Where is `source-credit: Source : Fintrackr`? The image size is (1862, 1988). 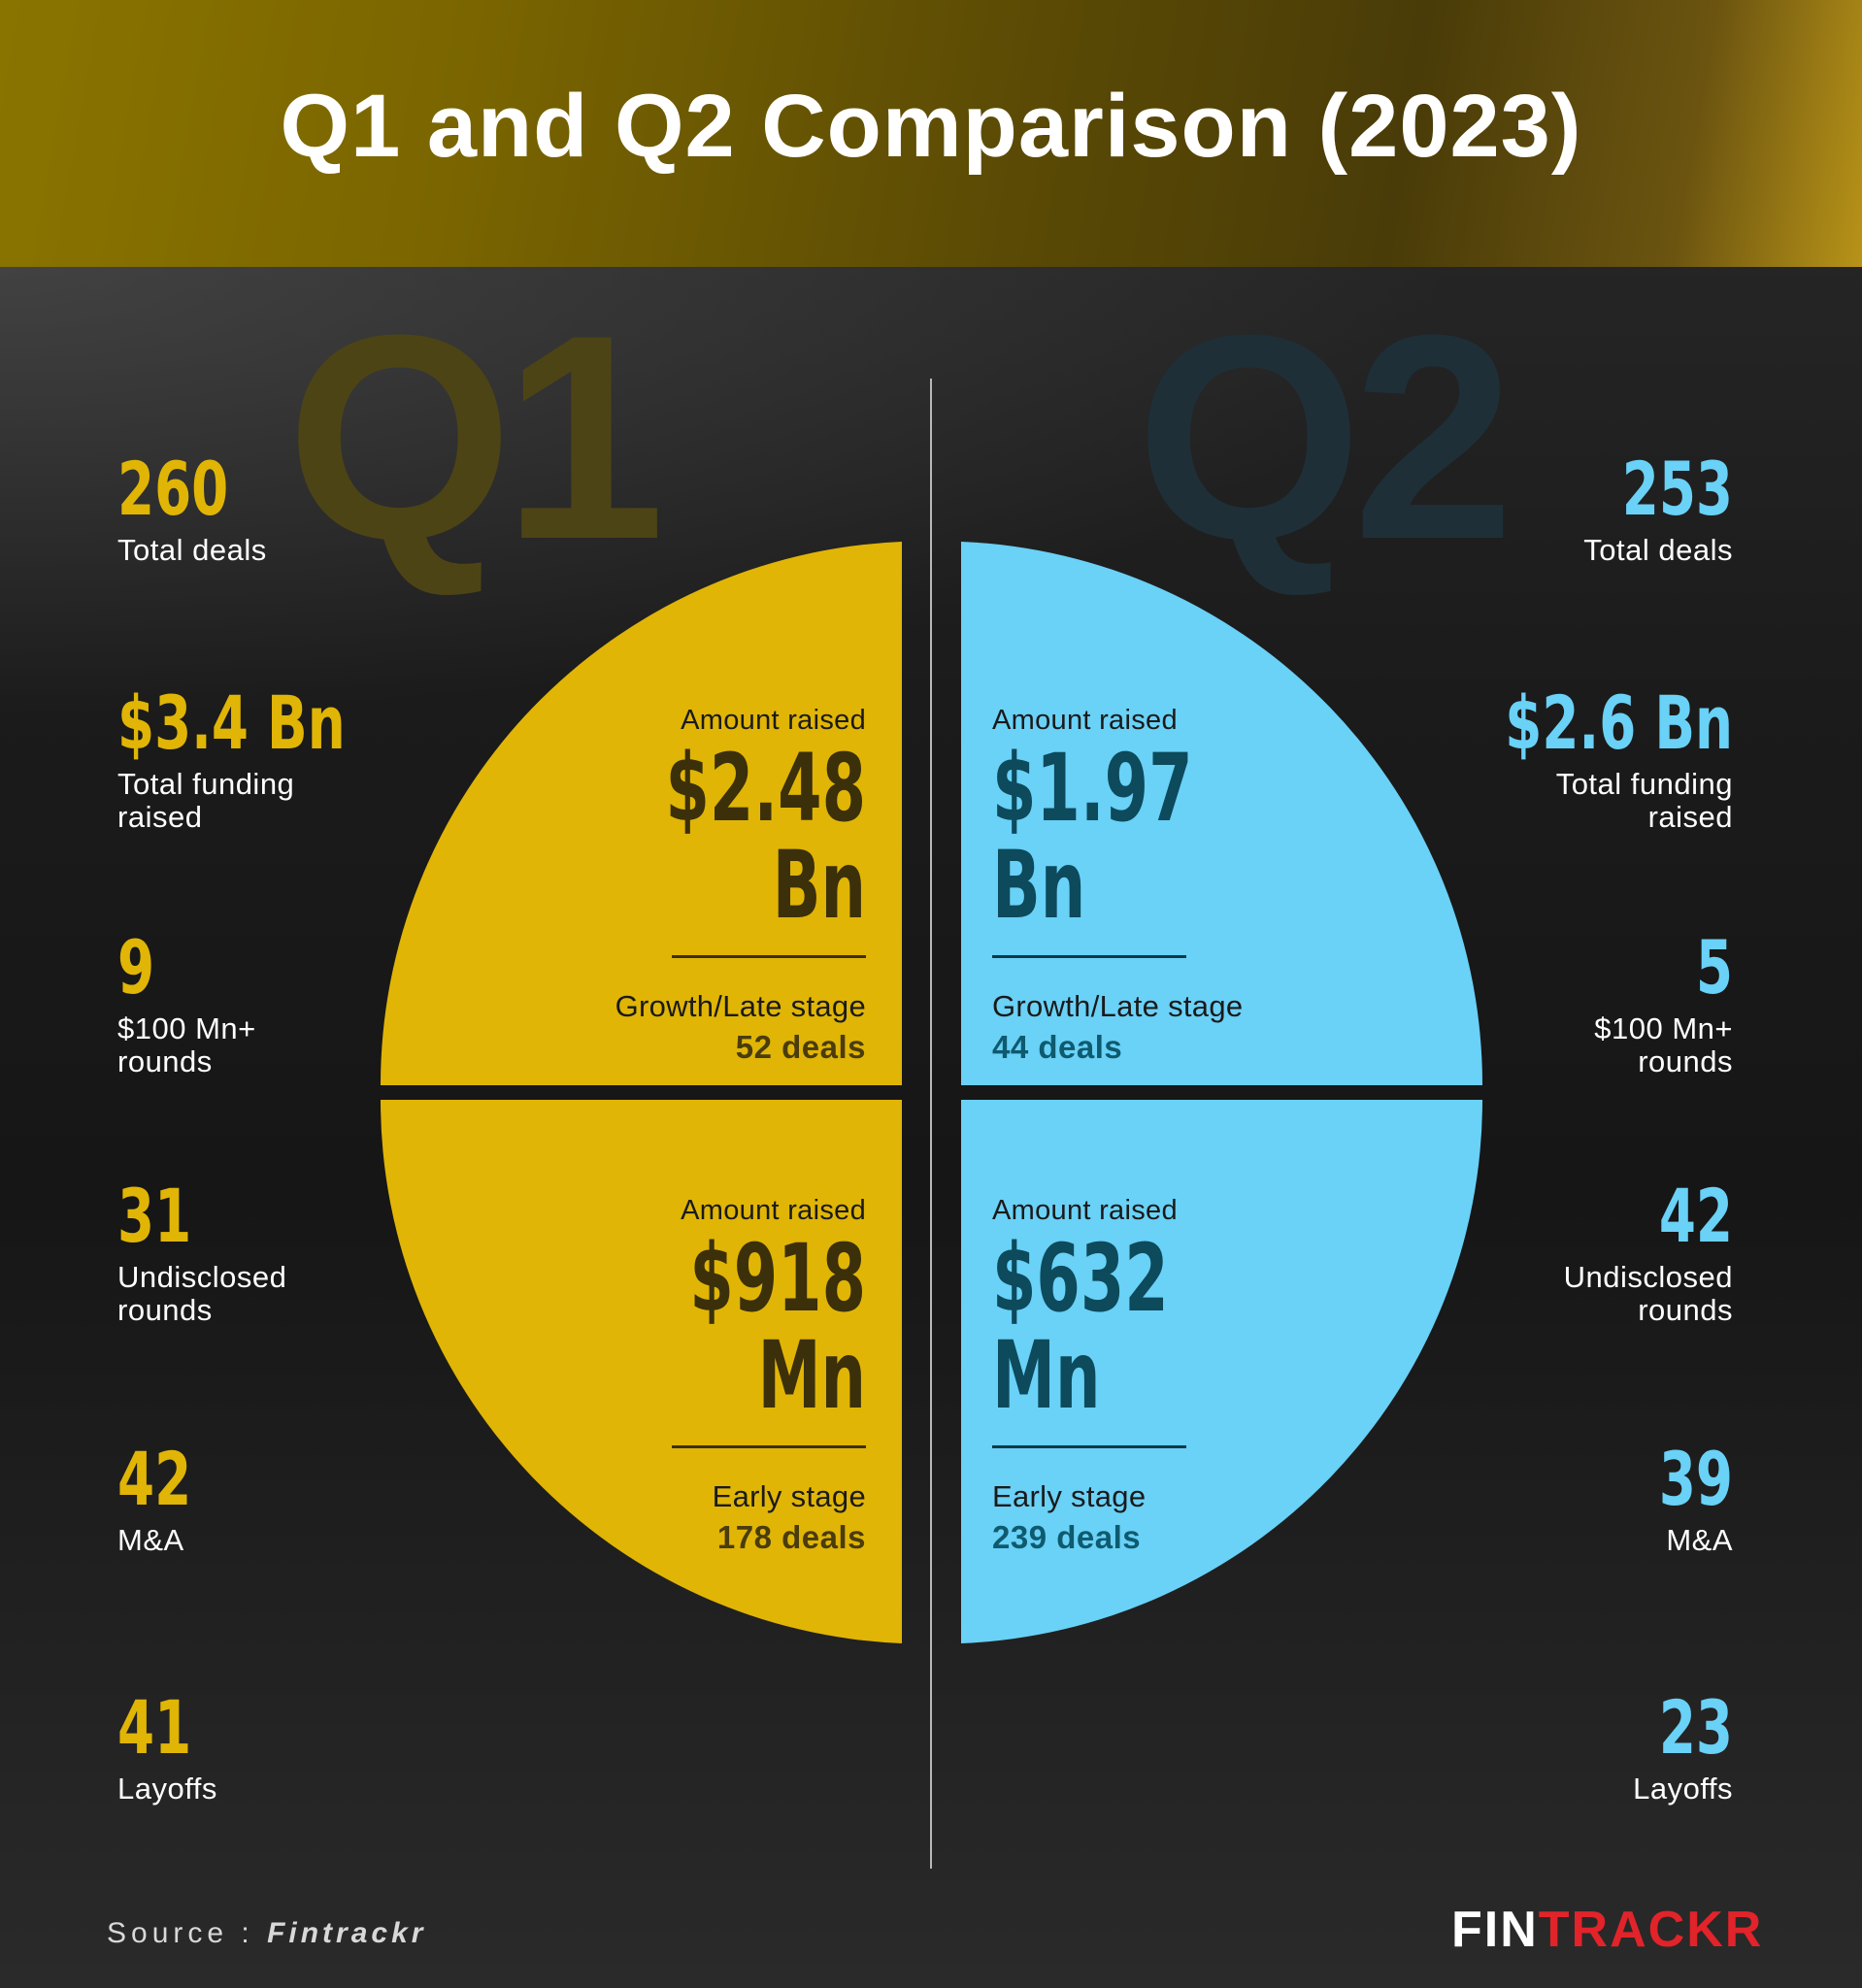
source-credit: Source : Fintrackr is located at coordinates (266, 1933).